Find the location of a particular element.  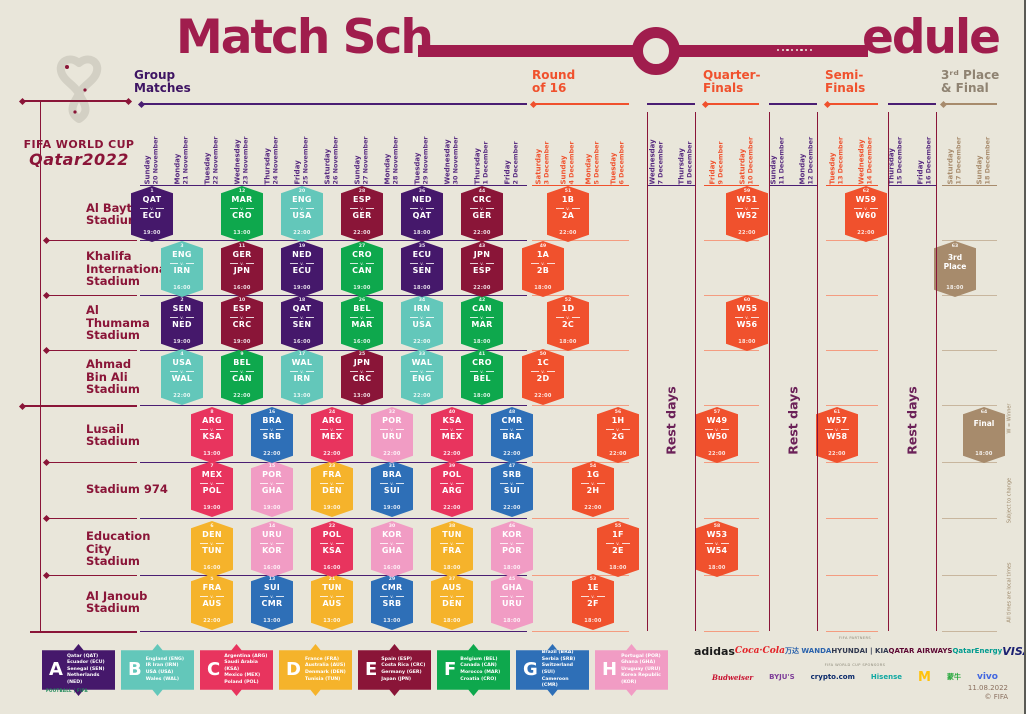

match-time: 16:00 is located at coordinates (272, 568).